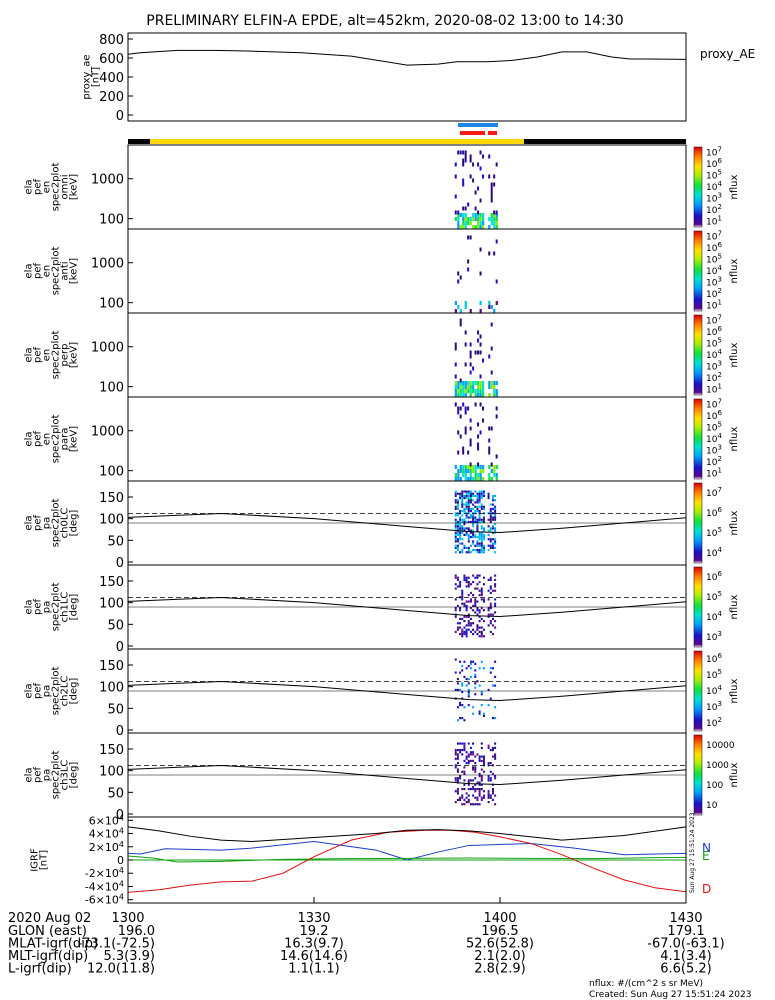  I want to click on ch2lc-ylabel-line: ch2LC, so click(65, 691).